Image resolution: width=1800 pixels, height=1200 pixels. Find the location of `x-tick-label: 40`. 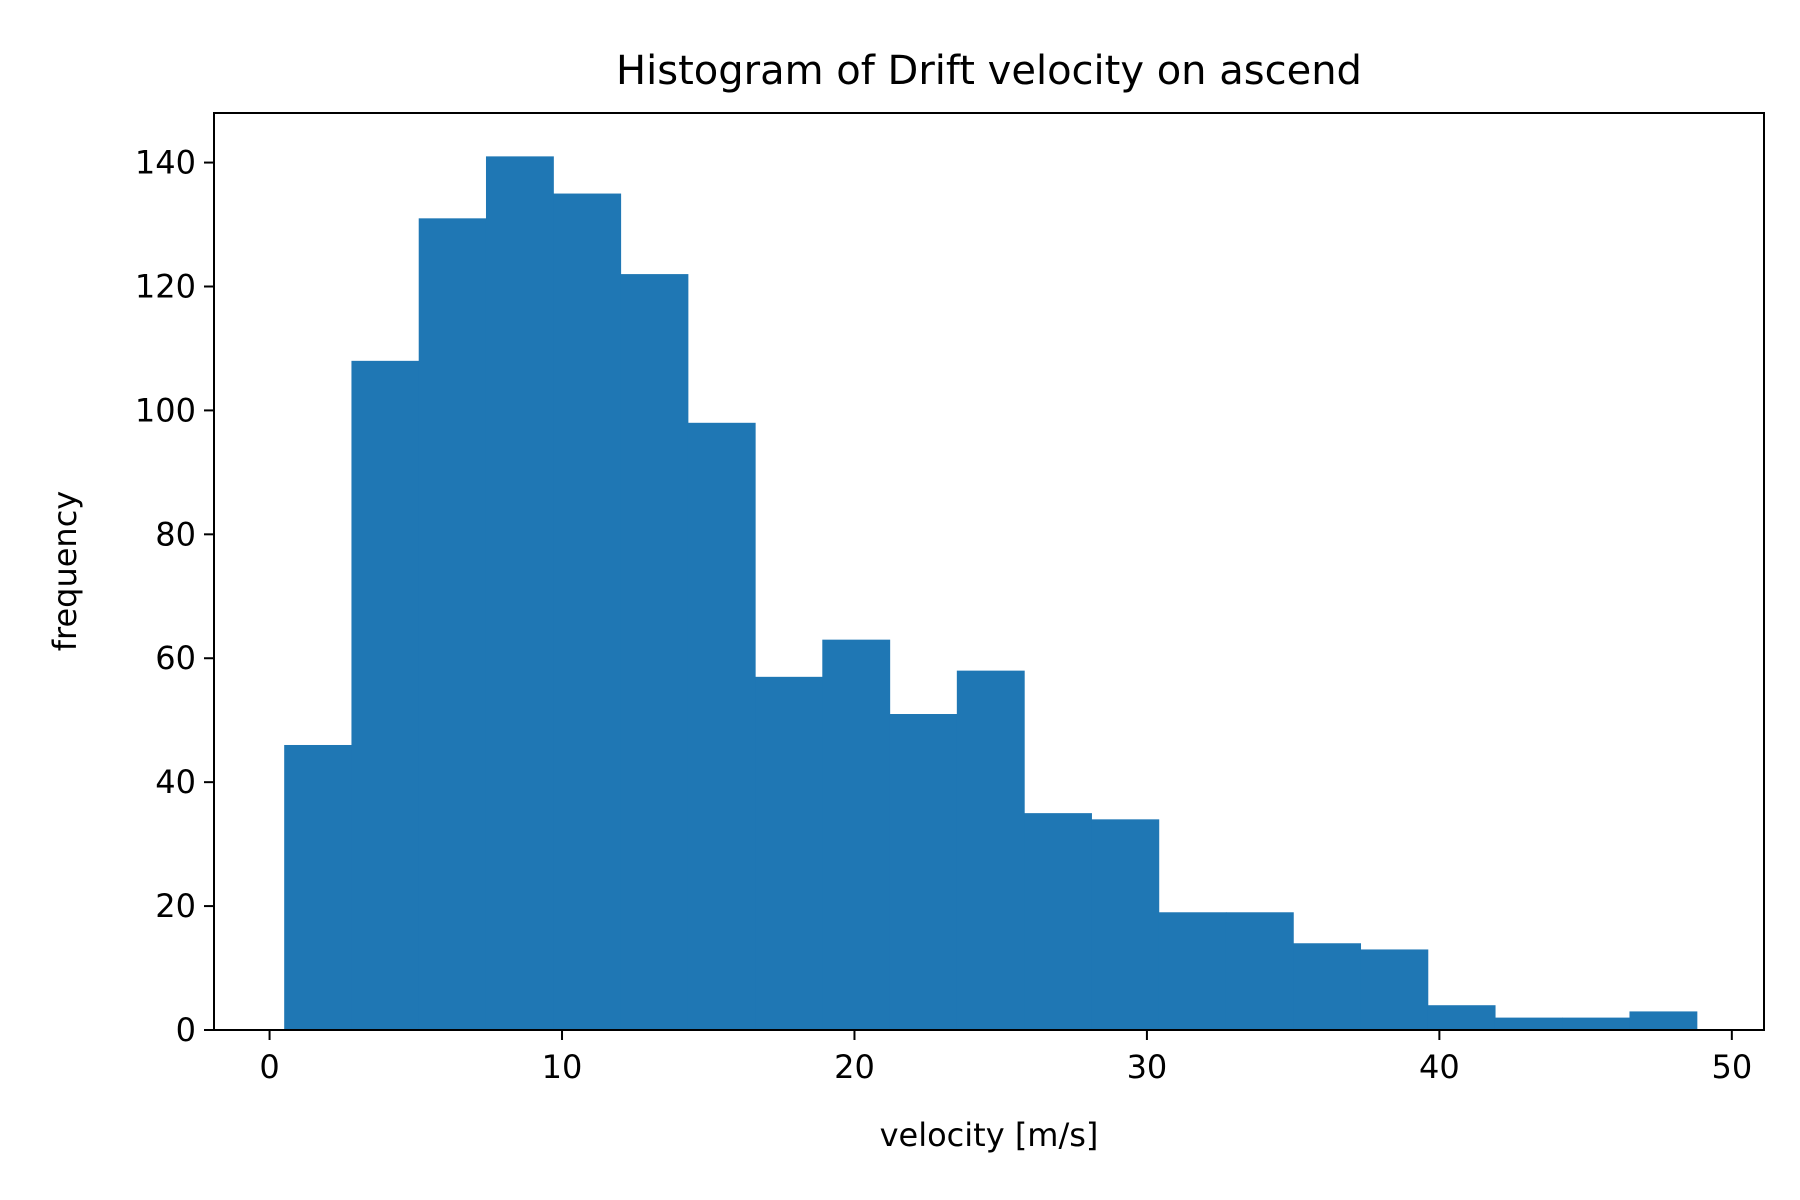

x-tick-label: 40 is located at coordinates (1439, 1067).